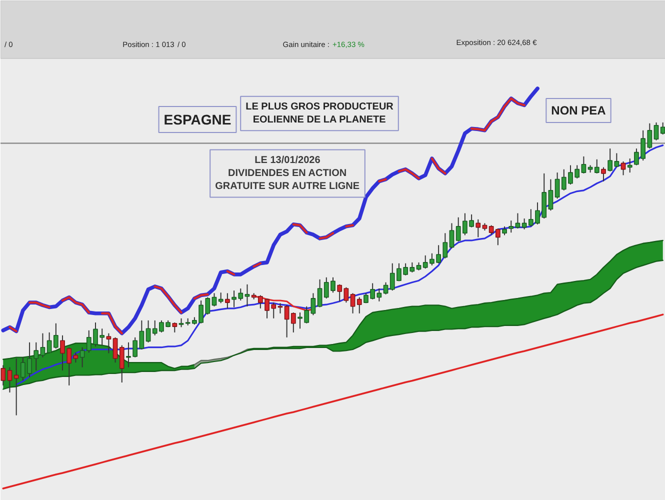 Image resolution: width=665 pixels, height=500 pixels. What do you see at coordinates (198, 120) in the screenshot?
I see `annotation: ESPAGNE` at bounding box center [198, 120].